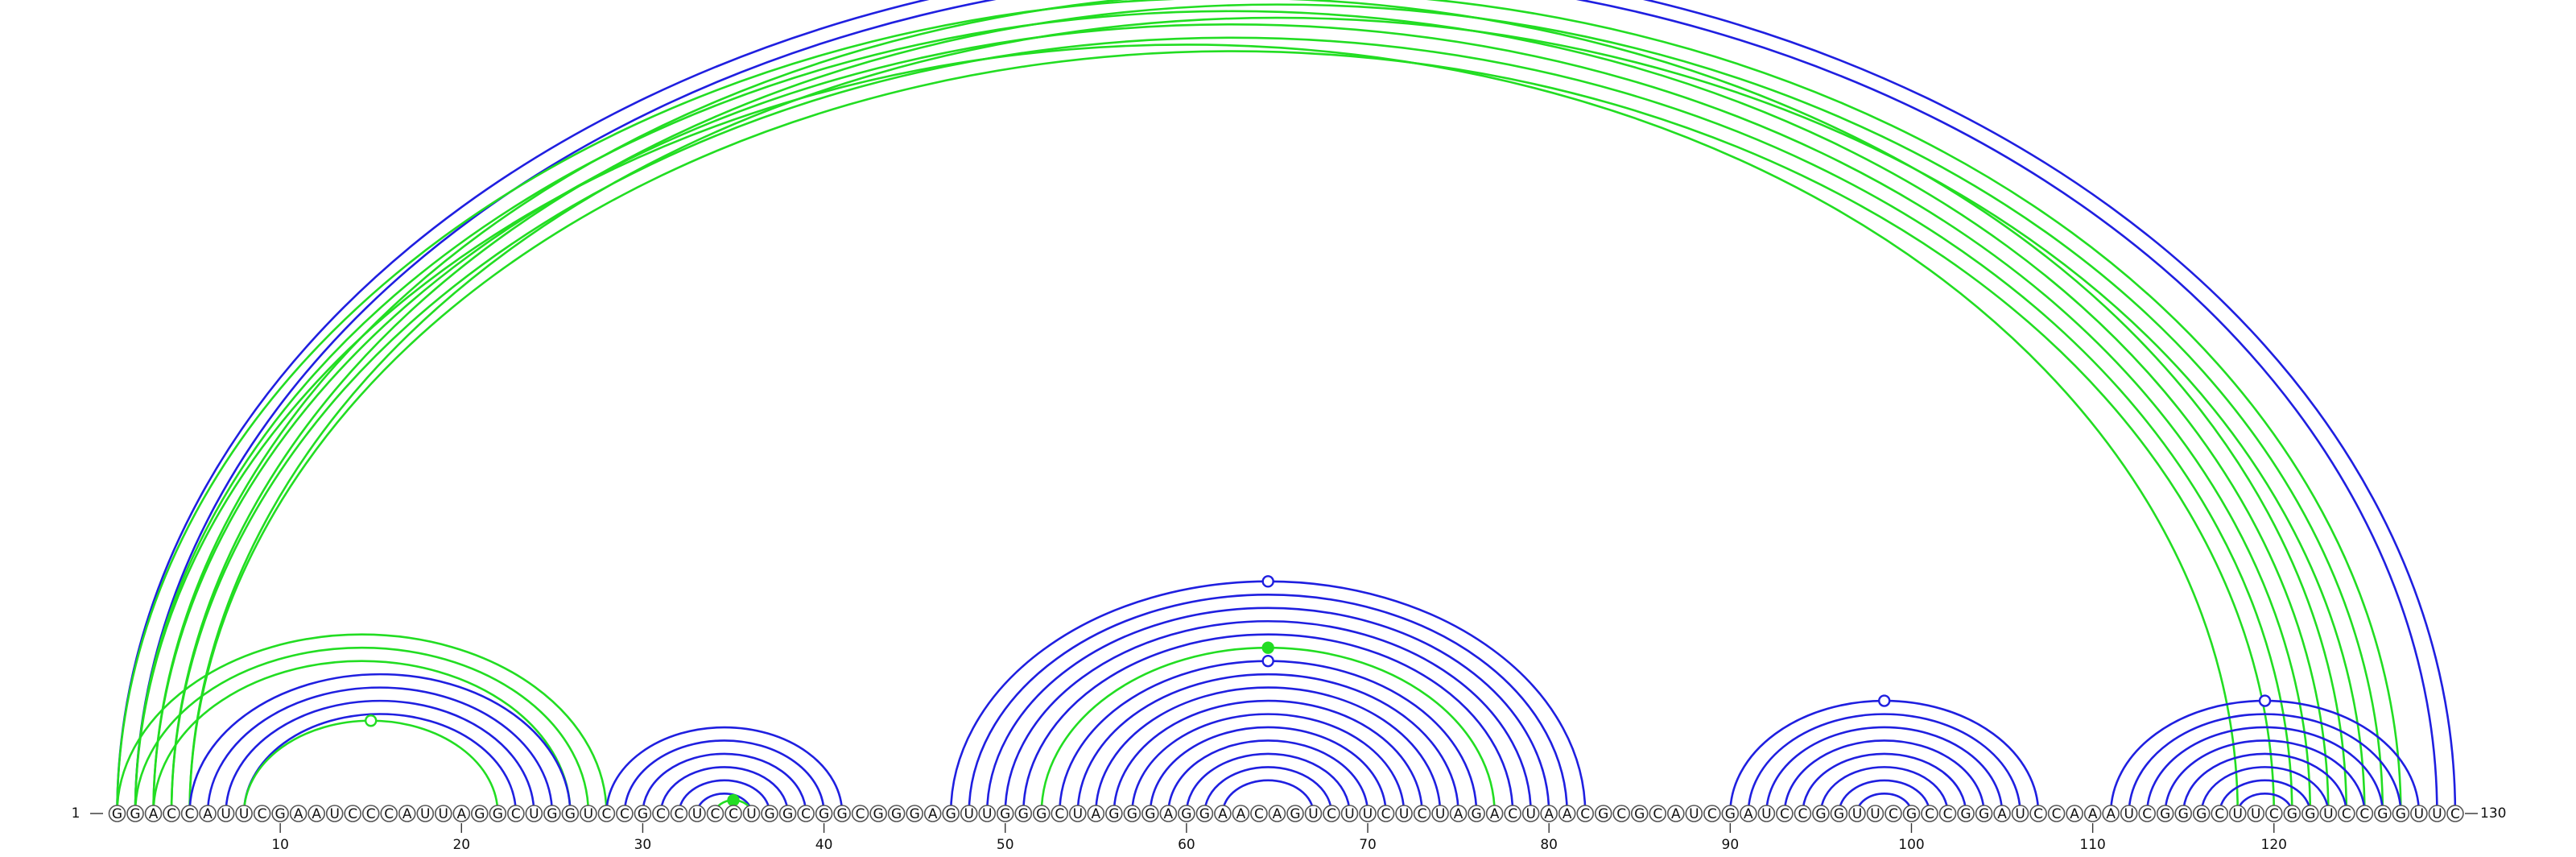 This screenshot has height=857, width=2576. I want to click on sequence-backbone: 1 130, so click(1289, 813).